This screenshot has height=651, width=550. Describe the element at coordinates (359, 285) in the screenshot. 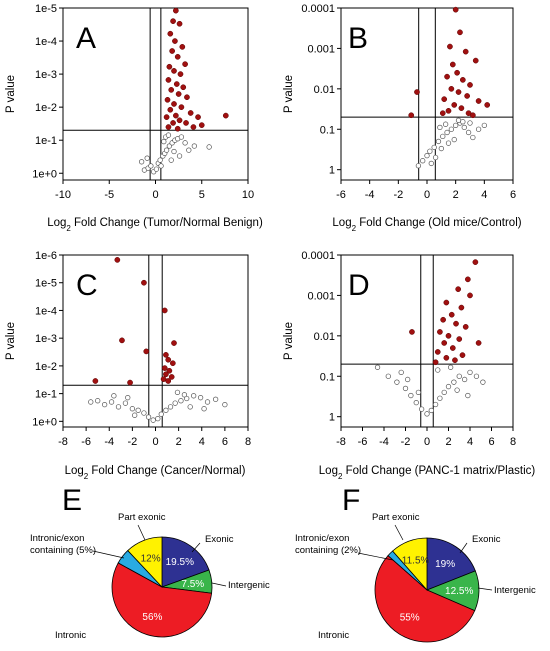

I see `panel-letter-d: D` at that location.